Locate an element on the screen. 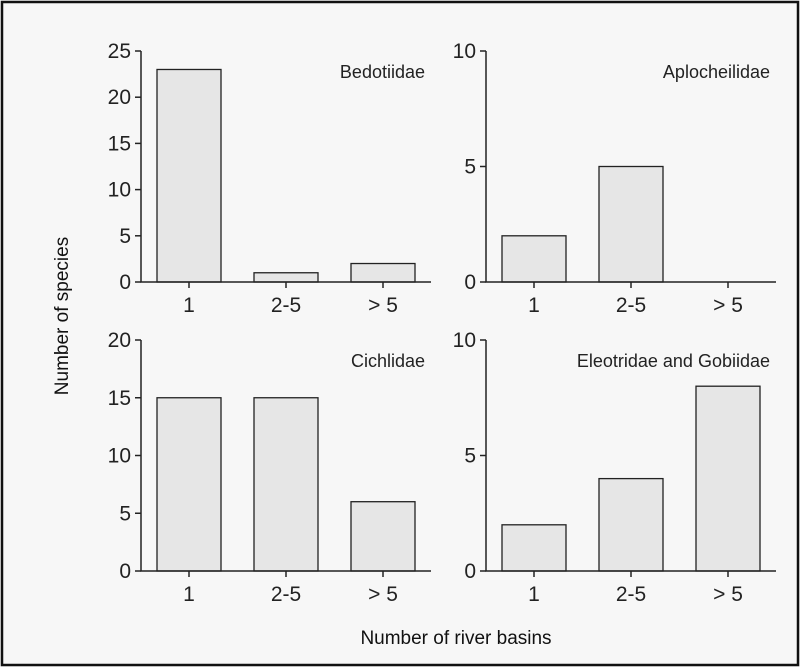  y-tick-label-4-1: 5 is located at coordinates (470, 456).